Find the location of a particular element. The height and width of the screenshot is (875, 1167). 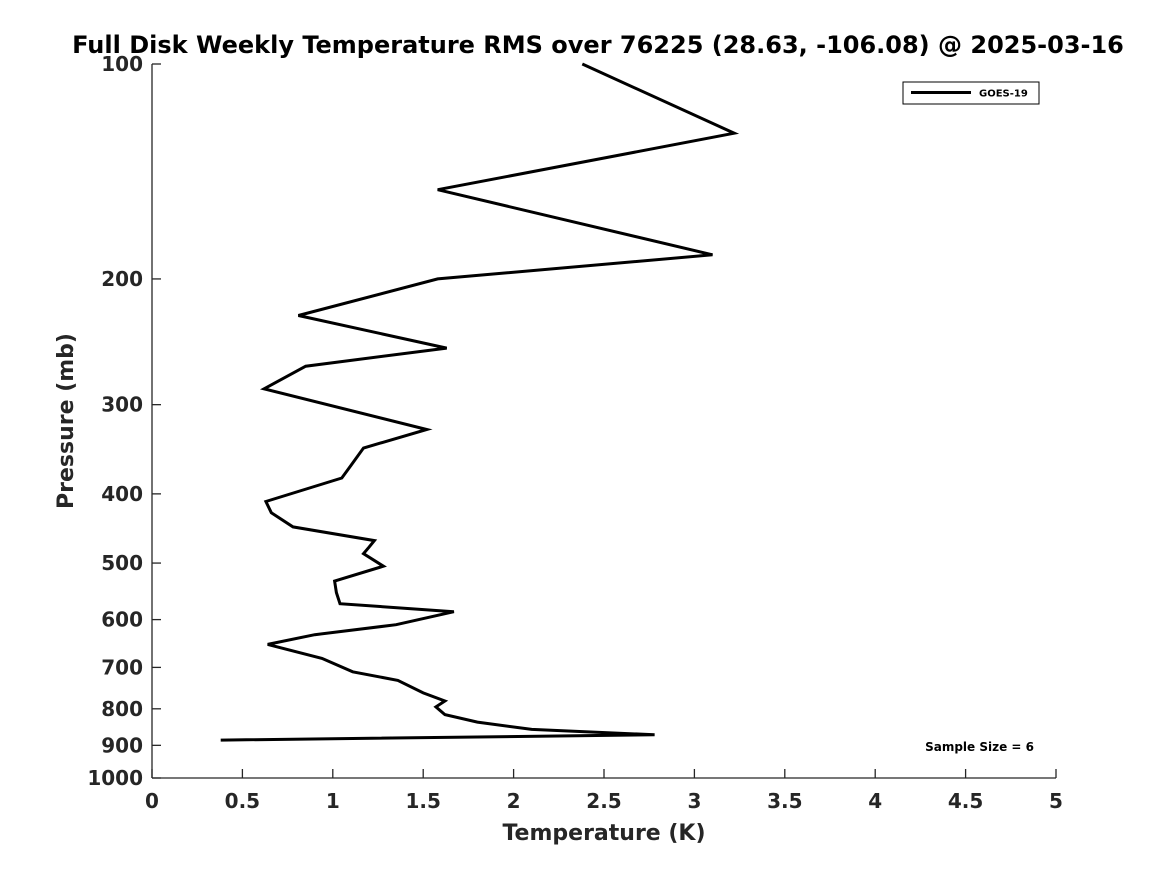

legend-label-goes-19: GOES-19 is located at coordinates (1003, 94).